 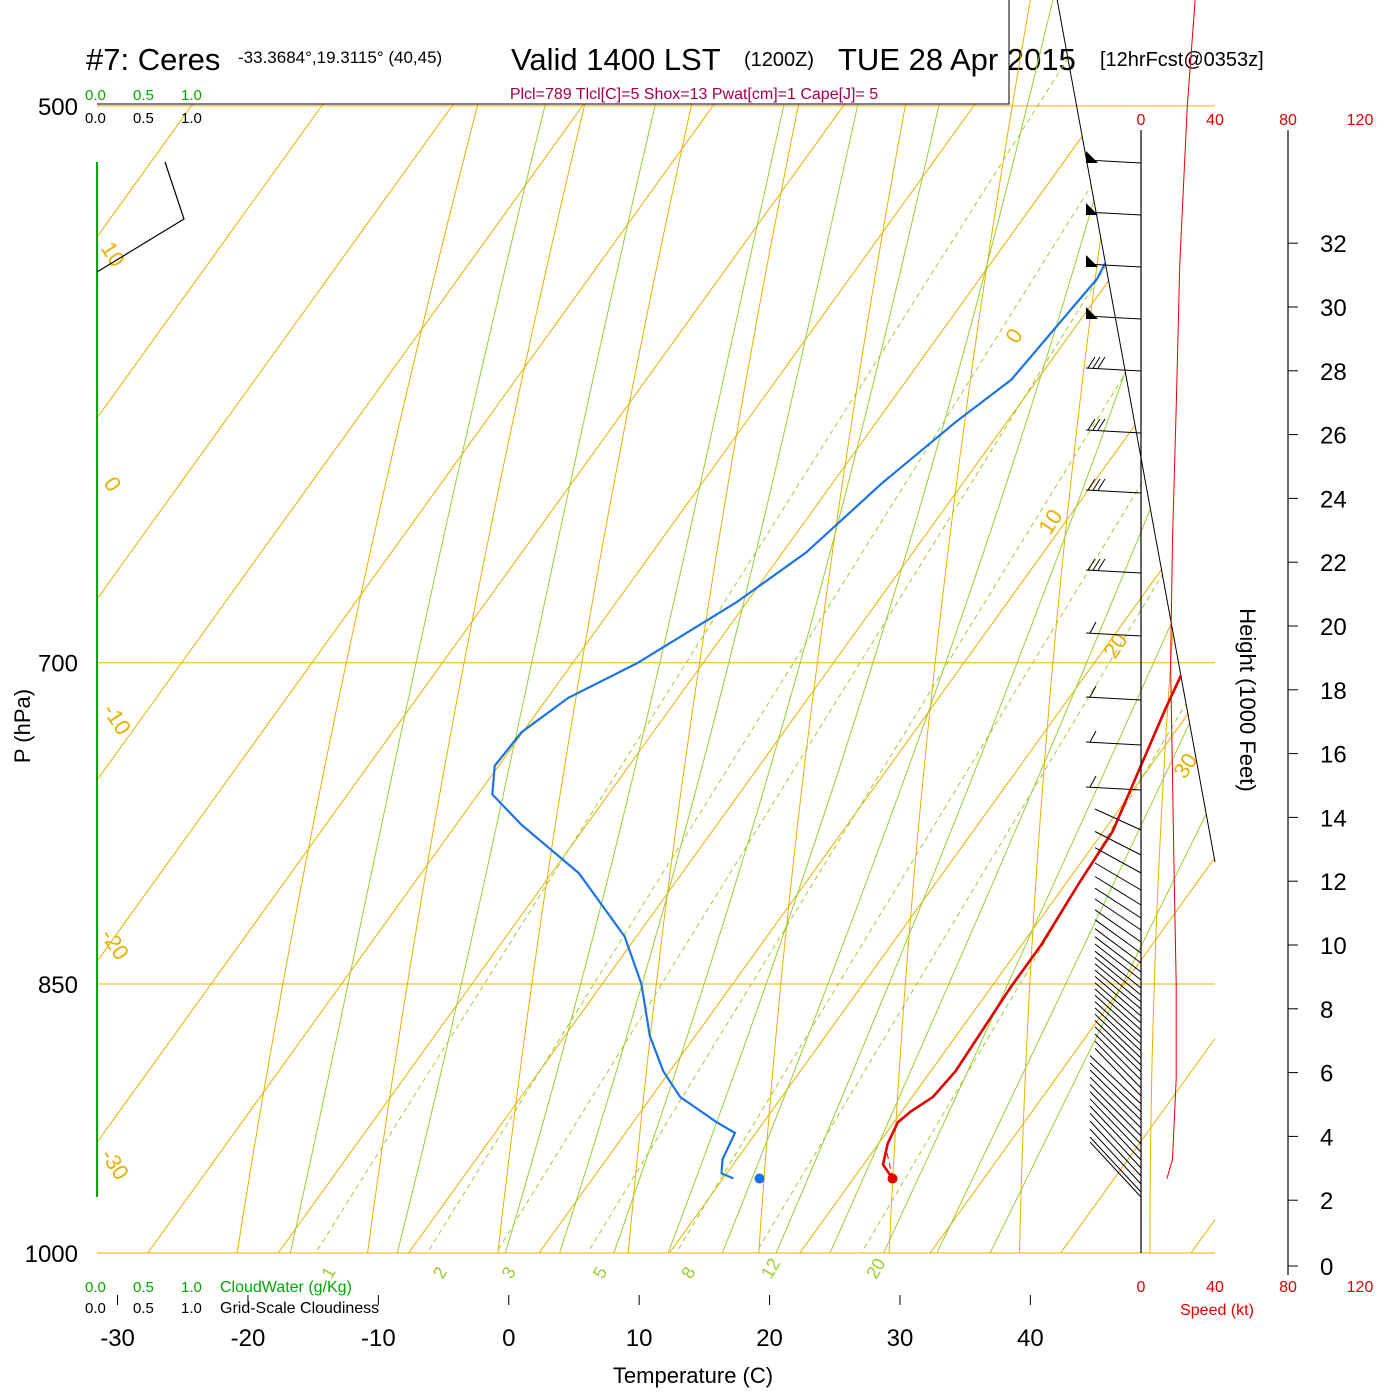 What do you see at coordinates (58, 107) in the screenshot?
I see `pressure-tick-label: 500` at bounding box center [58, 107].